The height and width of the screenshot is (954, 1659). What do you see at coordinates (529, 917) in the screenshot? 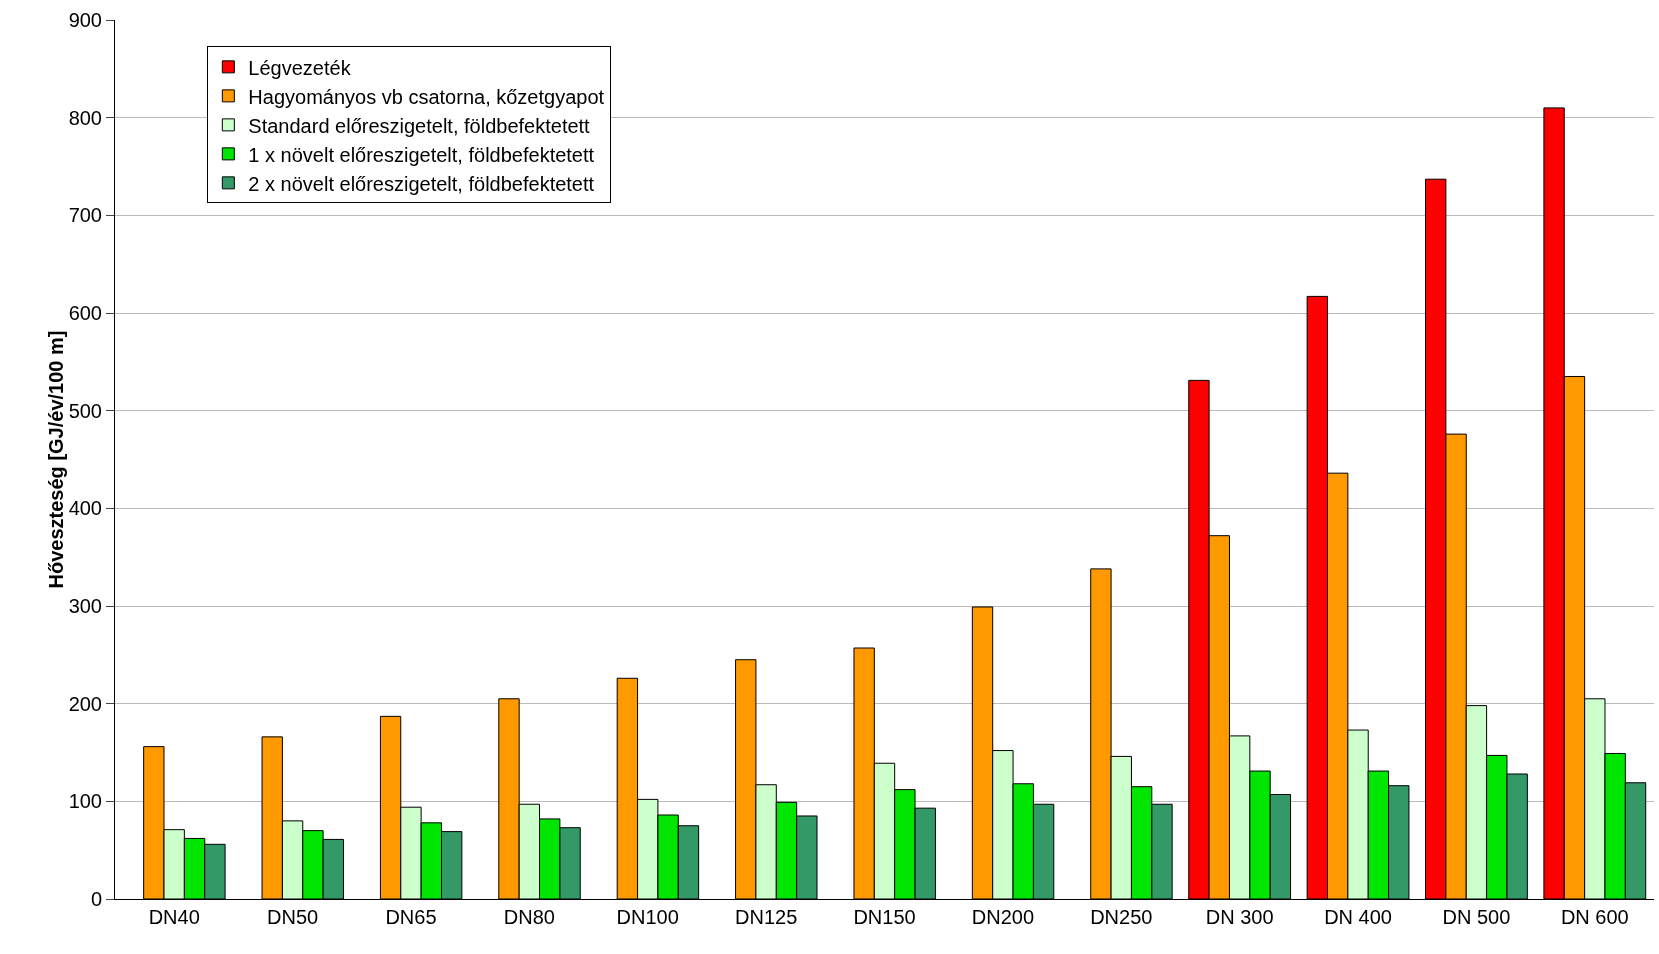
I see `x-tick-label: DN80` at bounding box center [529, 917].